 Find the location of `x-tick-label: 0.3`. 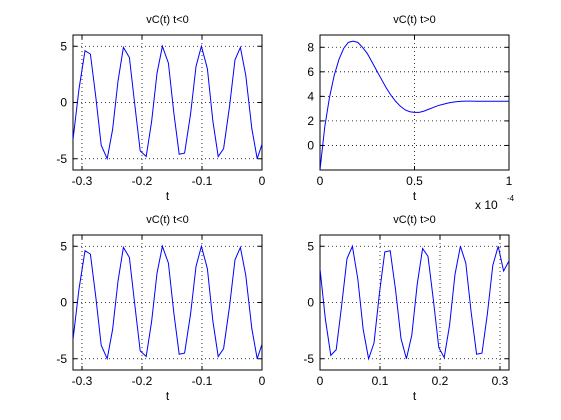

x-tick-label: 0.3 is located at coordinates (500, 381).